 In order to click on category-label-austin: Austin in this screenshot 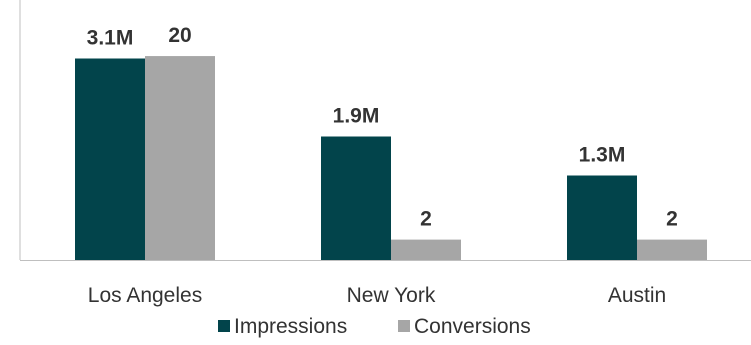, I will do `click(637, 295)`.